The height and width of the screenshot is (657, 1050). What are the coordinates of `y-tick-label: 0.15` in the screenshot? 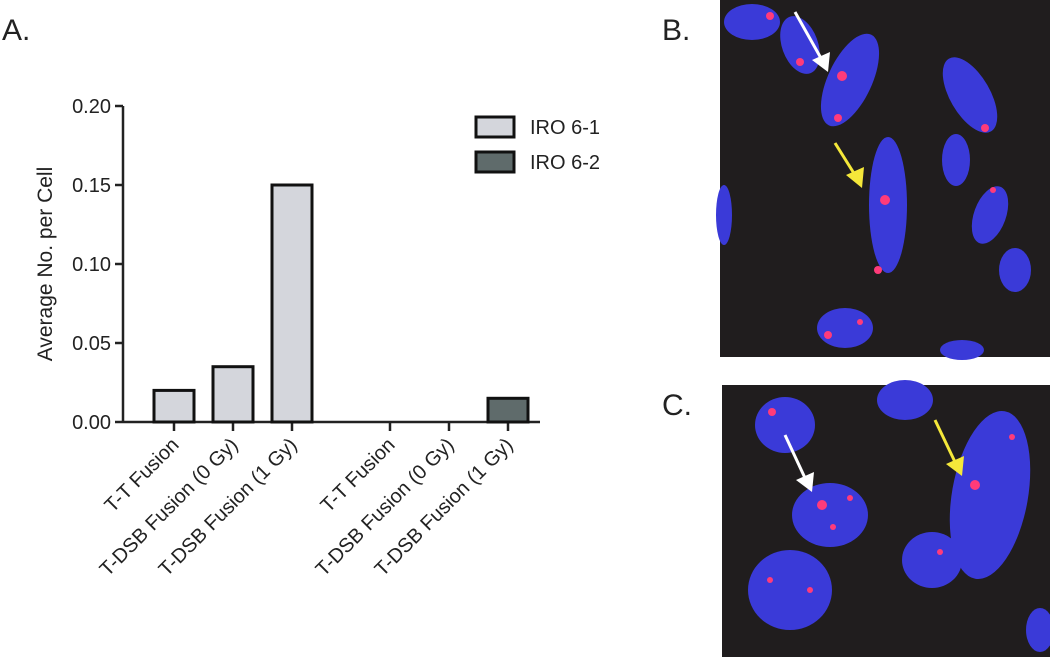 It's located at (91, 186).